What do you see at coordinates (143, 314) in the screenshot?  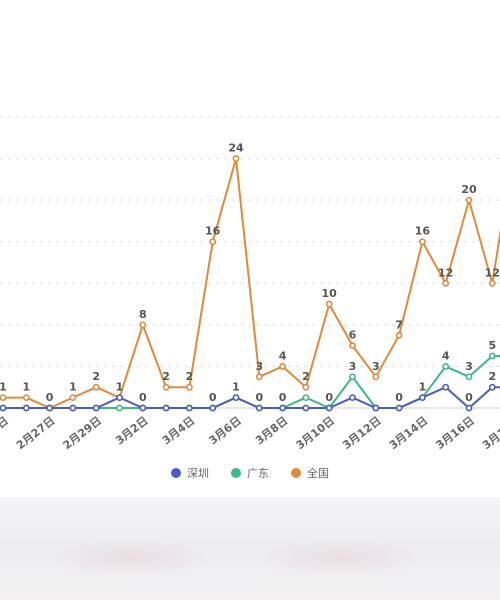 I see `data-label: 8` at bounding box center [143, 314].